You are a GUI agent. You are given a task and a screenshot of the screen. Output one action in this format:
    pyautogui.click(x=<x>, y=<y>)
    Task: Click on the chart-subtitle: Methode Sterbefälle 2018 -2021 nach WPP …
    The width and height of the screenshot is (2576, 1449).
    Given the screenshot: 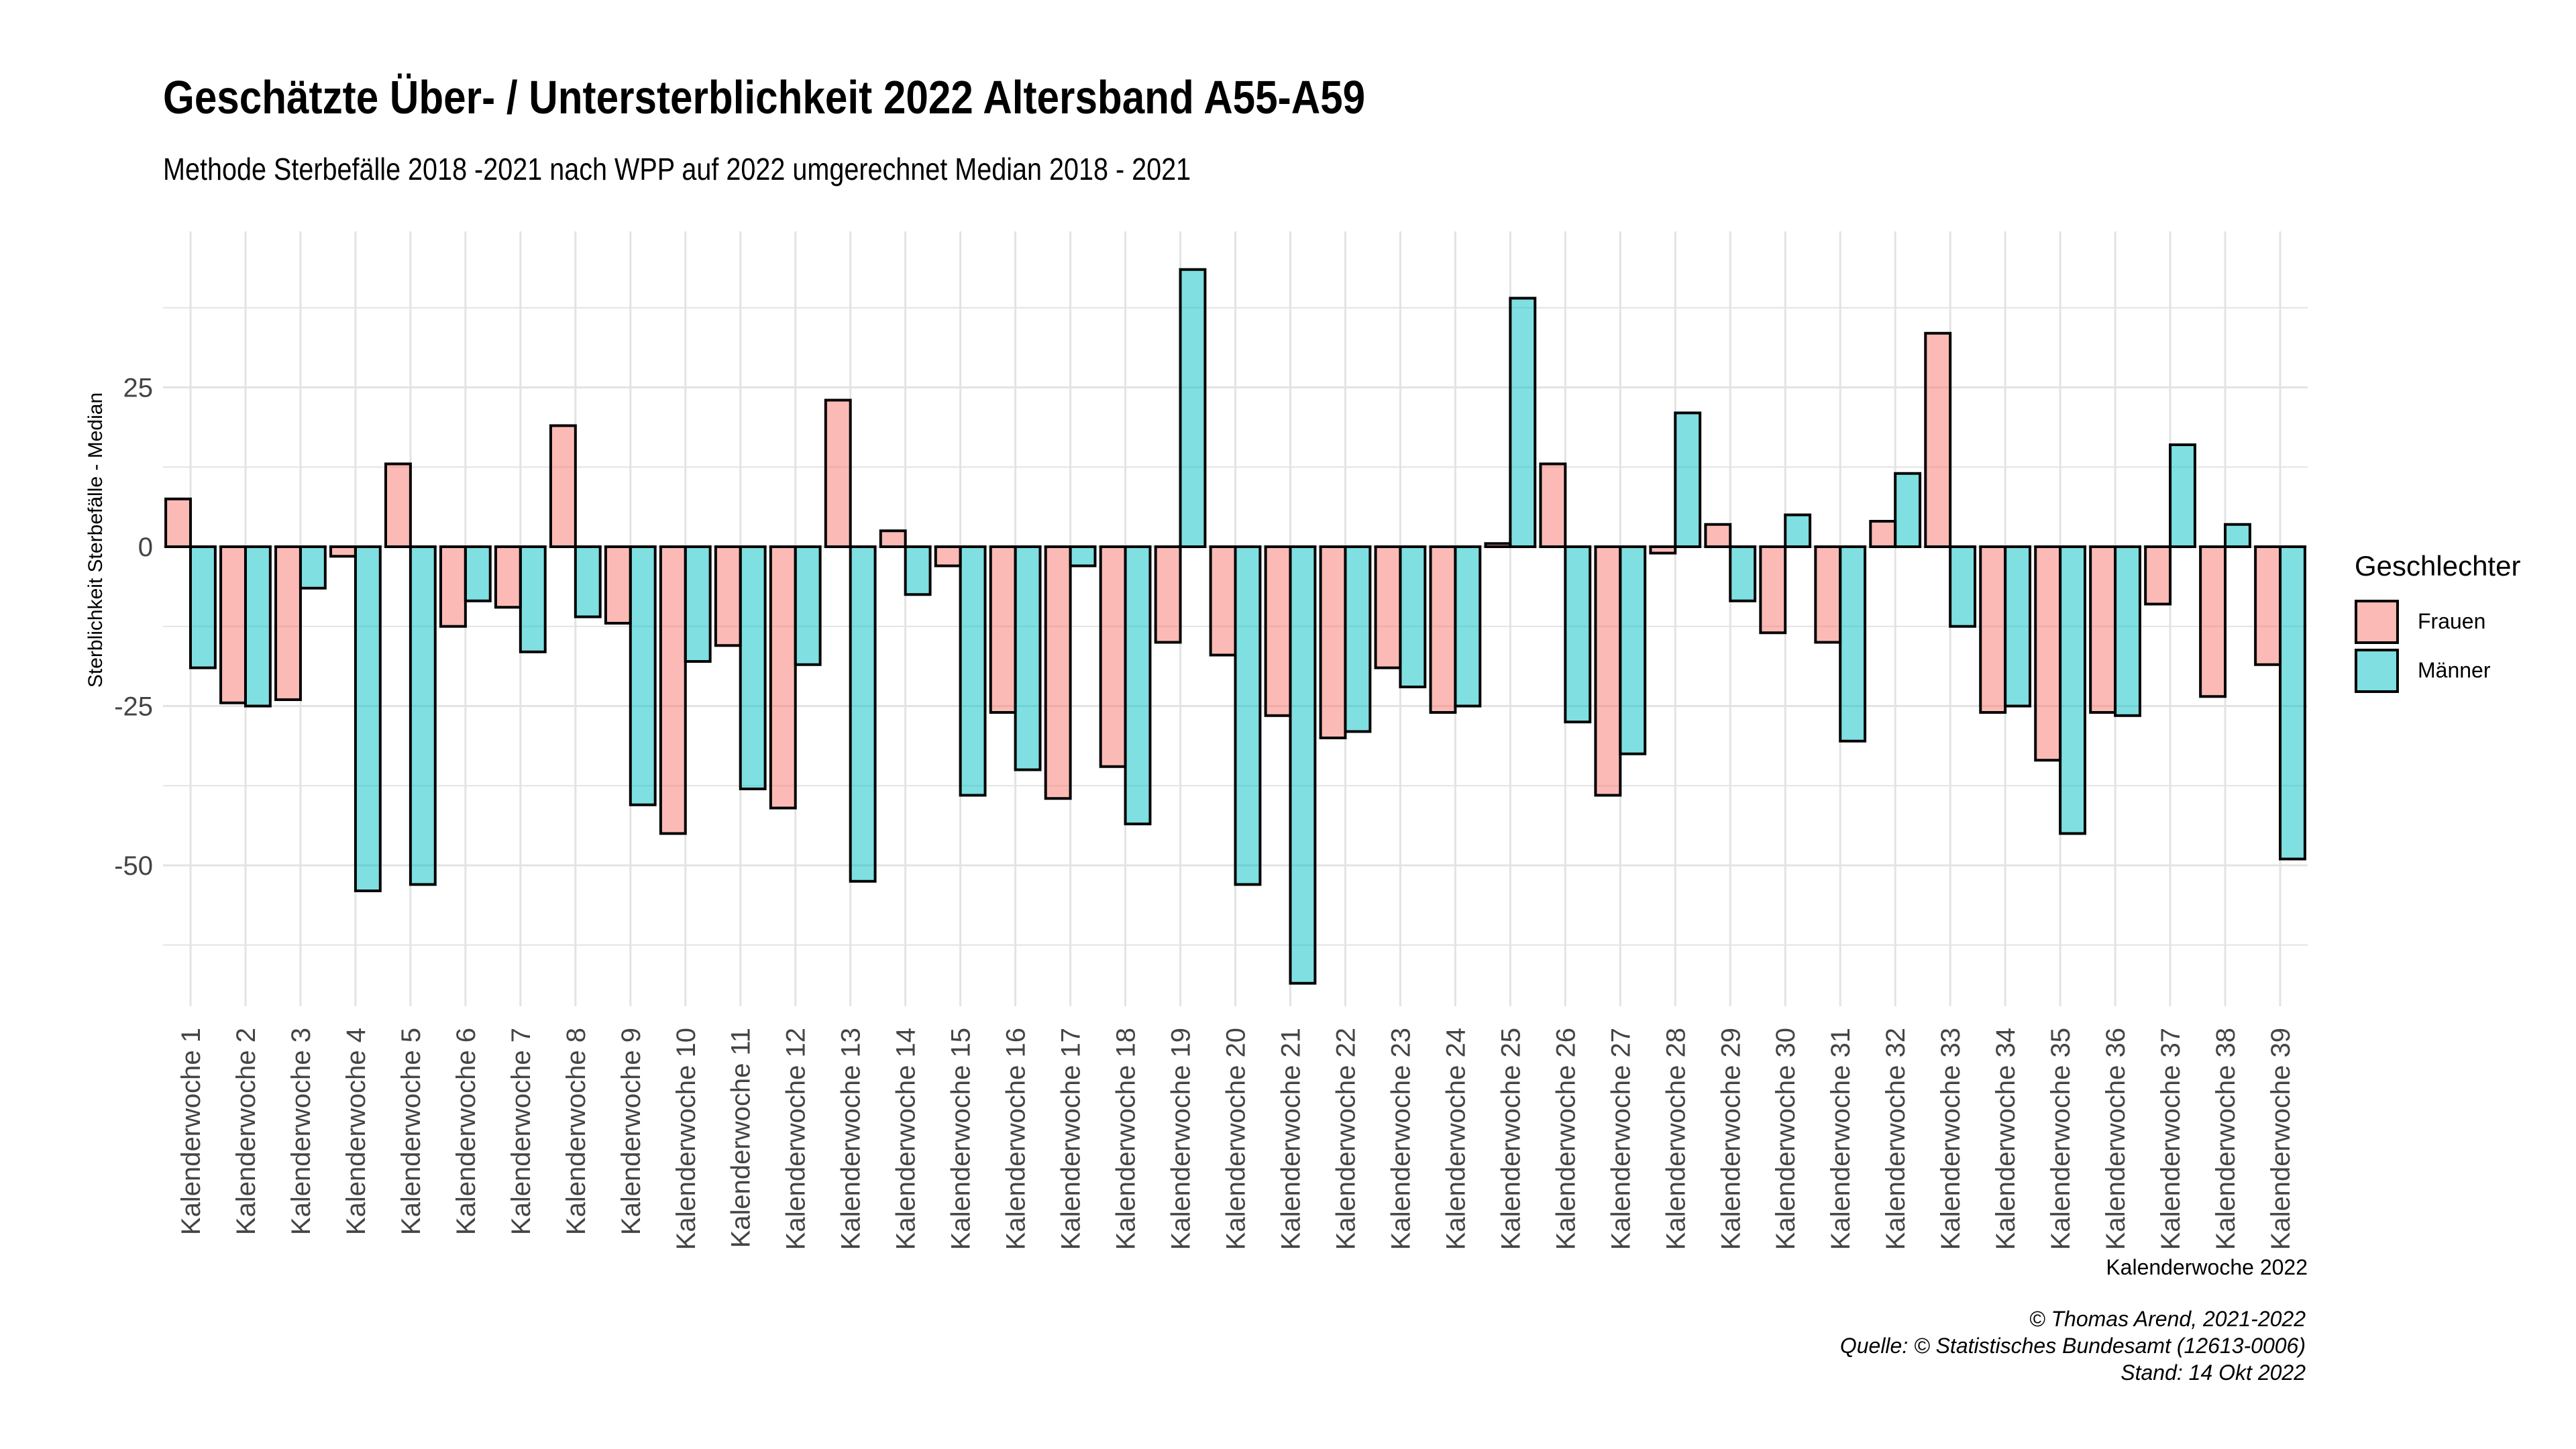 What is the action you would take?
    pyautogui.click(x=677, y=169)
    